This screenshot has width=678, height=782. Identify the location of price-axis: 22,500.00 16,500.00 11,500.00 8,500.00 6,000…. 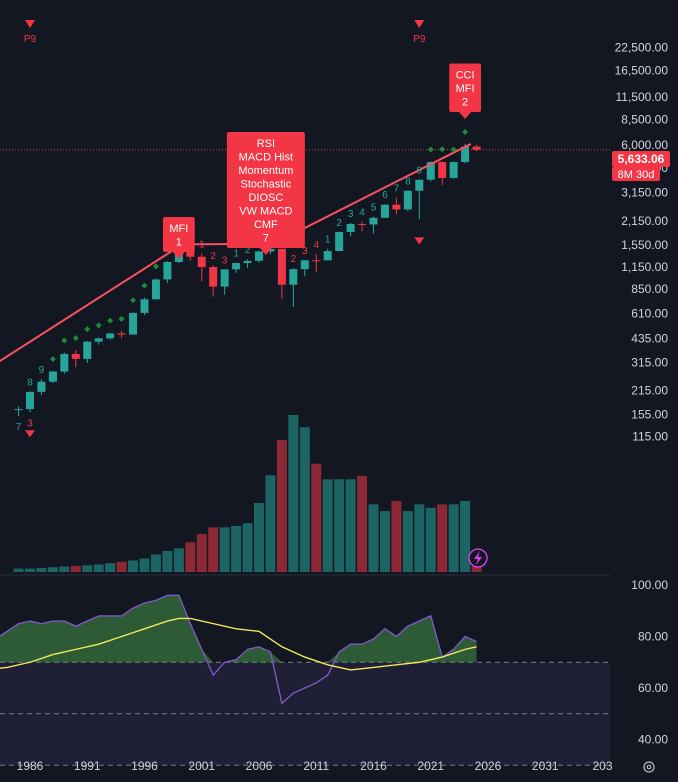
(642, 242).